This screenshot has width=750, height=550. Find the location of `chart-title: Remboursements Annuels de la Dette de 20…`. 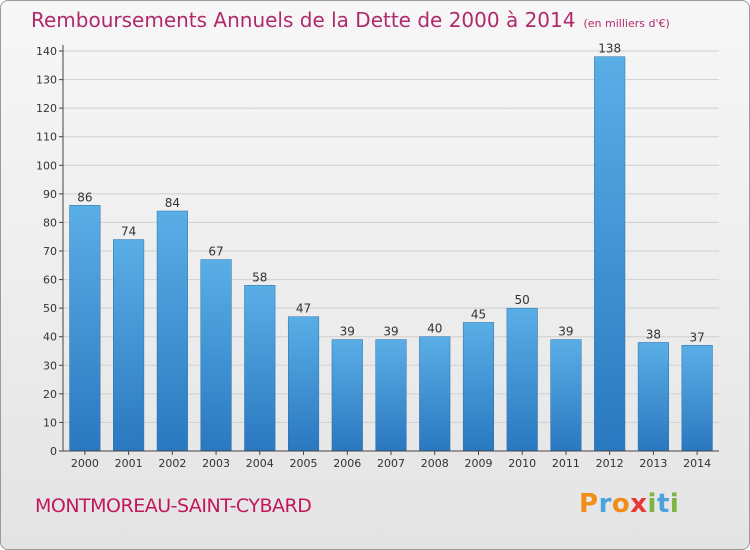

chart-title: Remboursements Annuels de la Dette de 20… is located at coordinates (350, 20).